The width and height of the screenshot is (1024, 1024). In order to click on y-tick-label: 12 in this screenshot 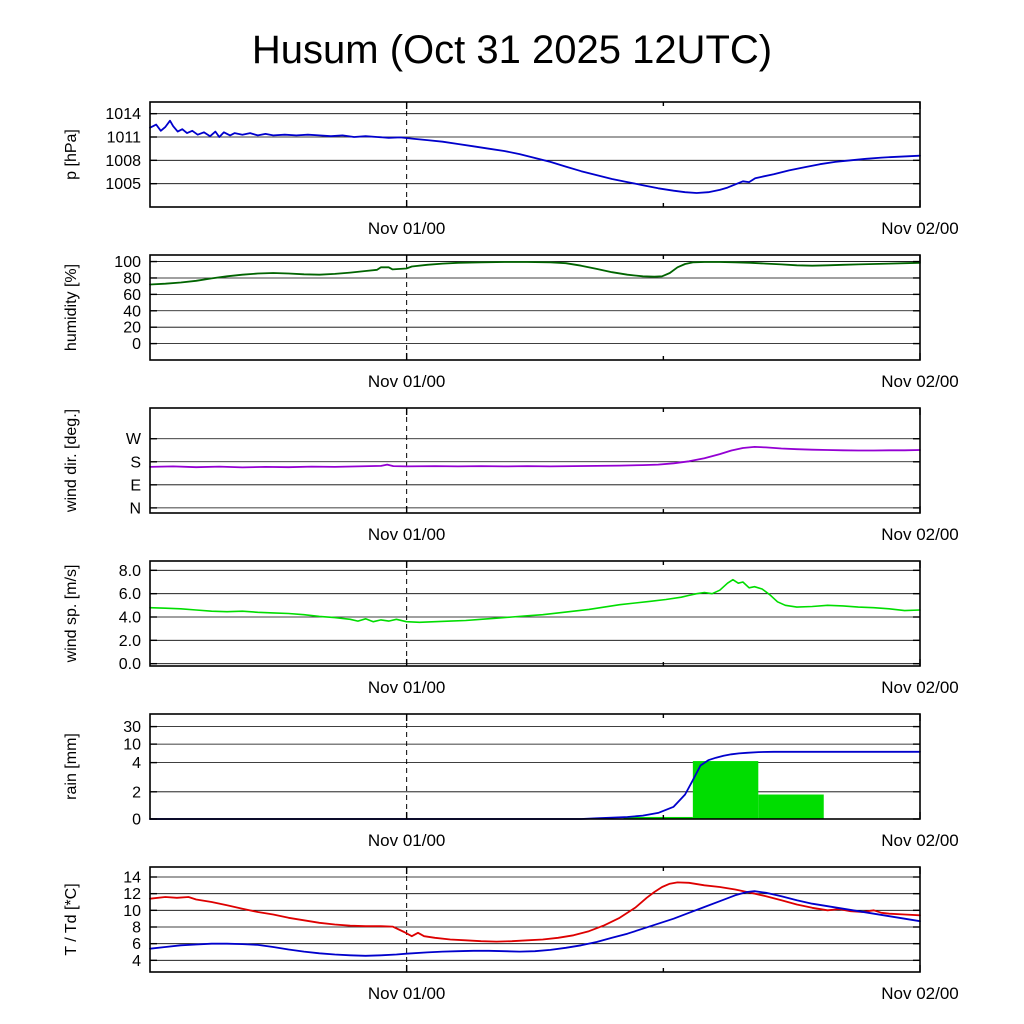, I will do `click(132, 894)`.